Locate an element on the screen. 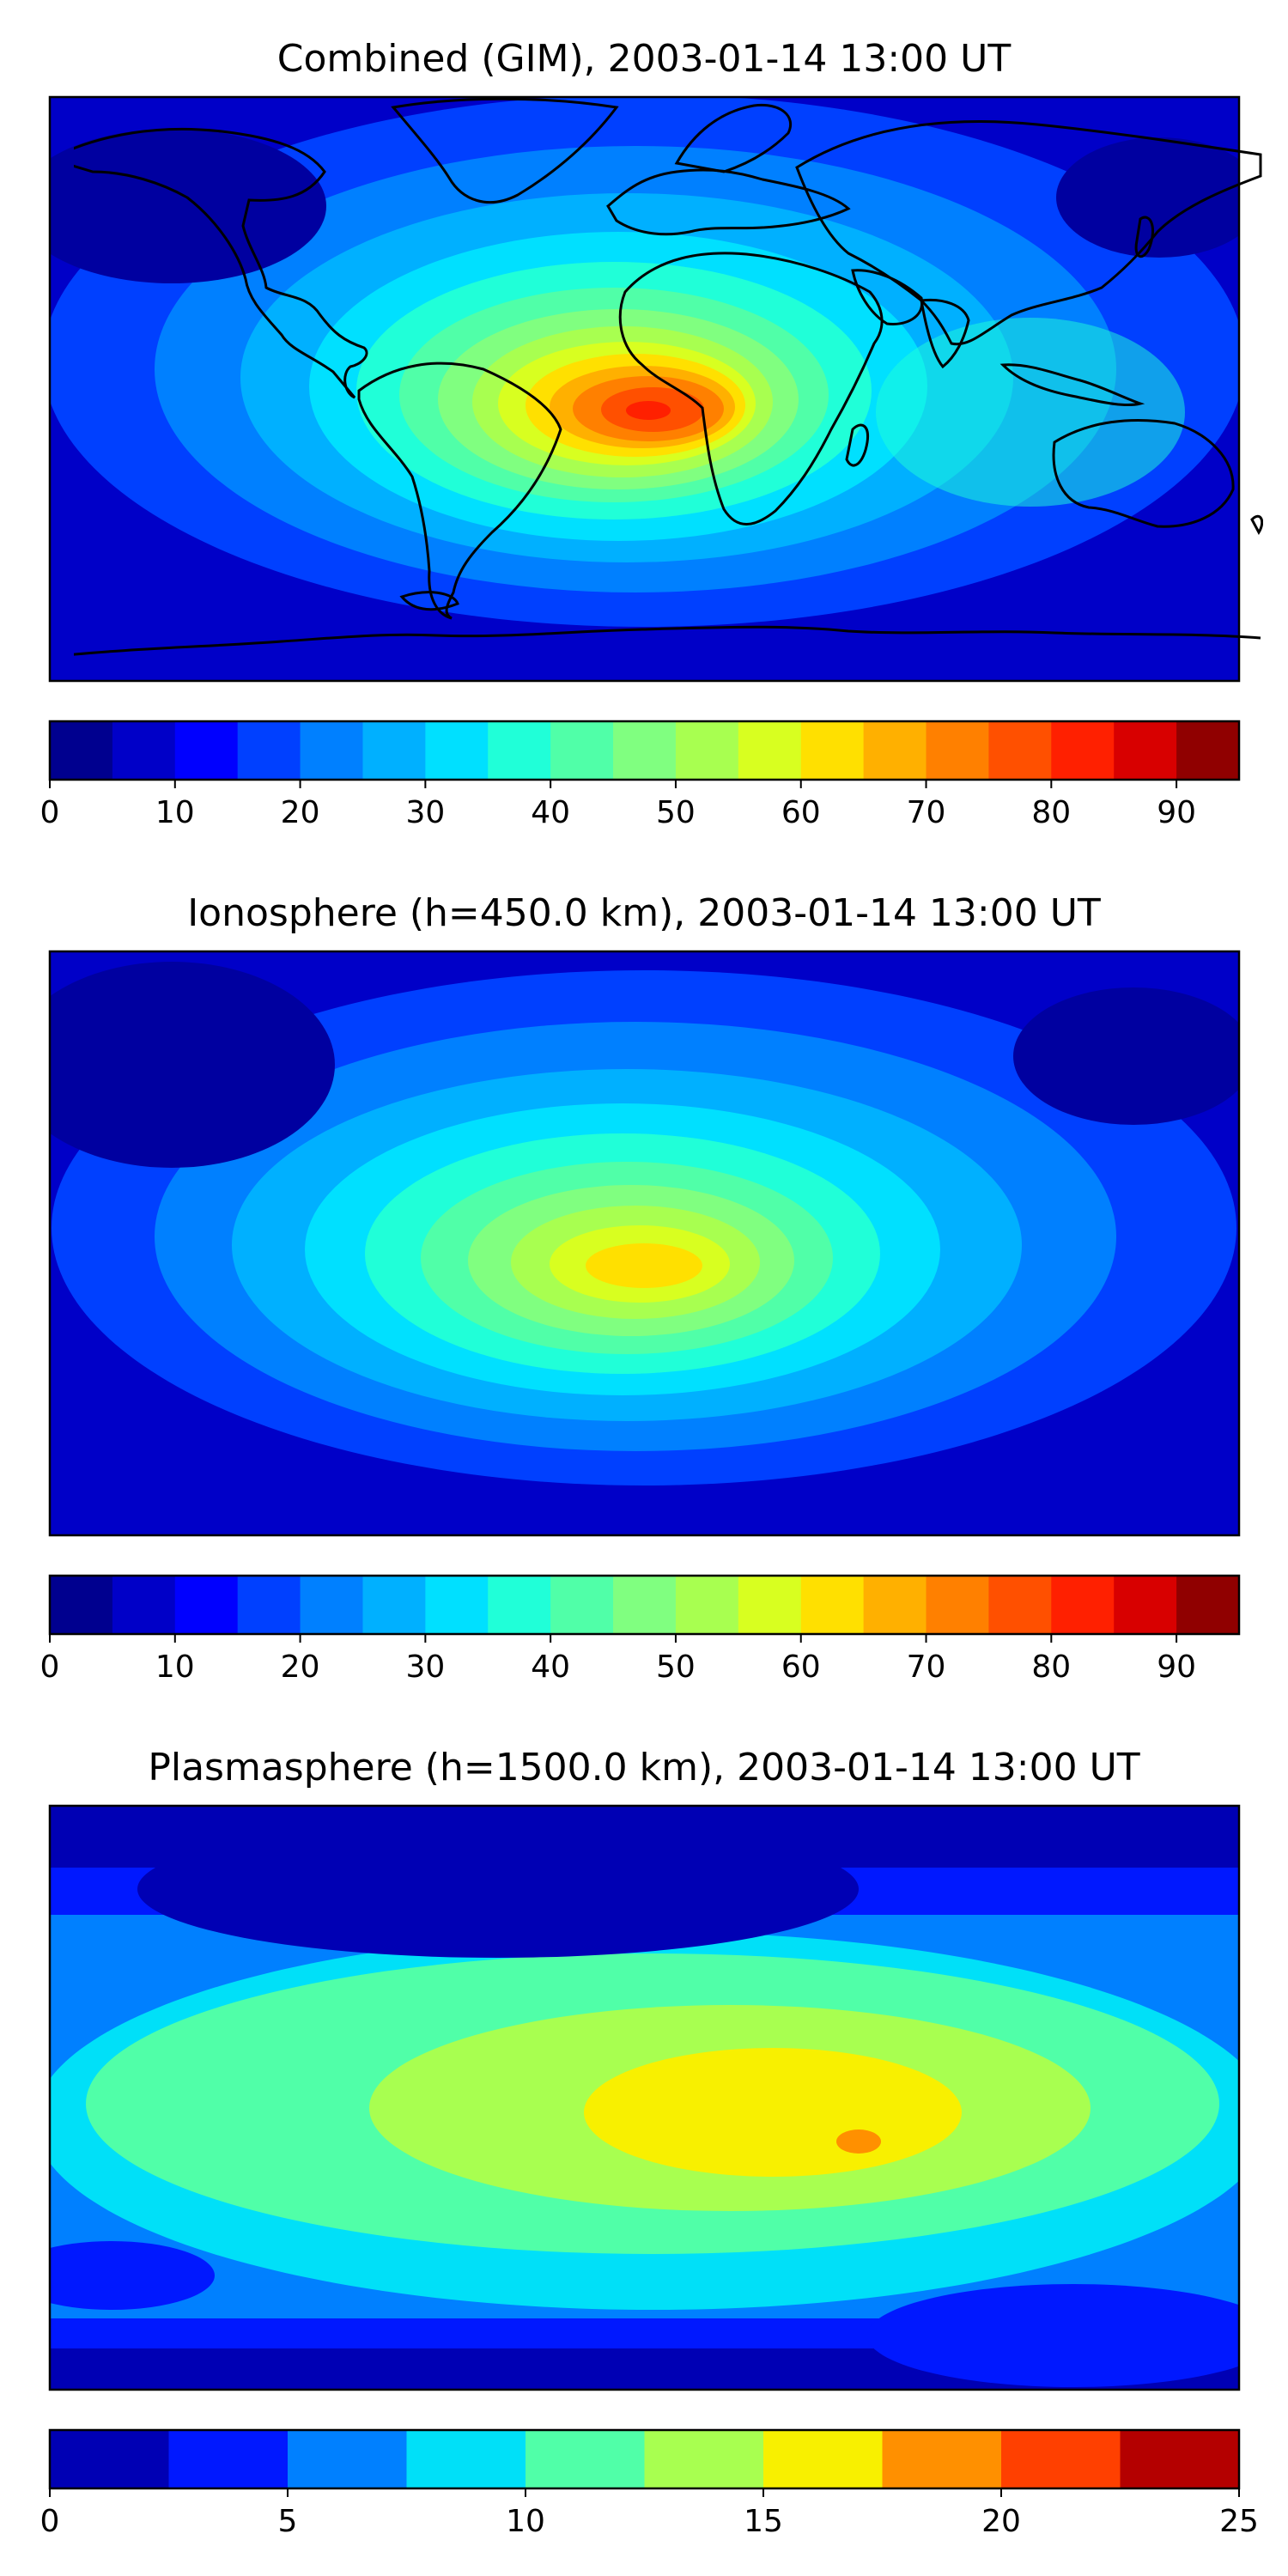  chart-title-combined: Combined (GIM), 2003-01-14 13:00 UT is located at coordinates (644, 59).